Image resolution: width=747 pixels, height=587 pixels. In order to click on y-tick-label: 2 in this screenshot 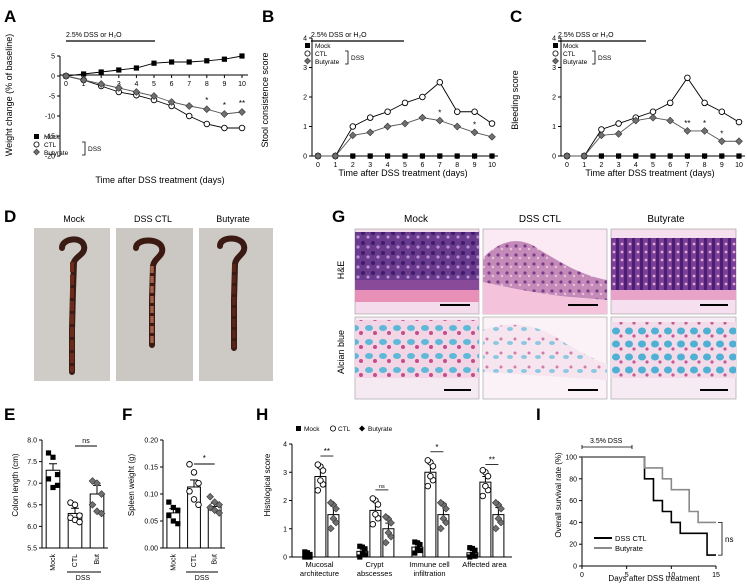, I will do `click(285, 501)`.